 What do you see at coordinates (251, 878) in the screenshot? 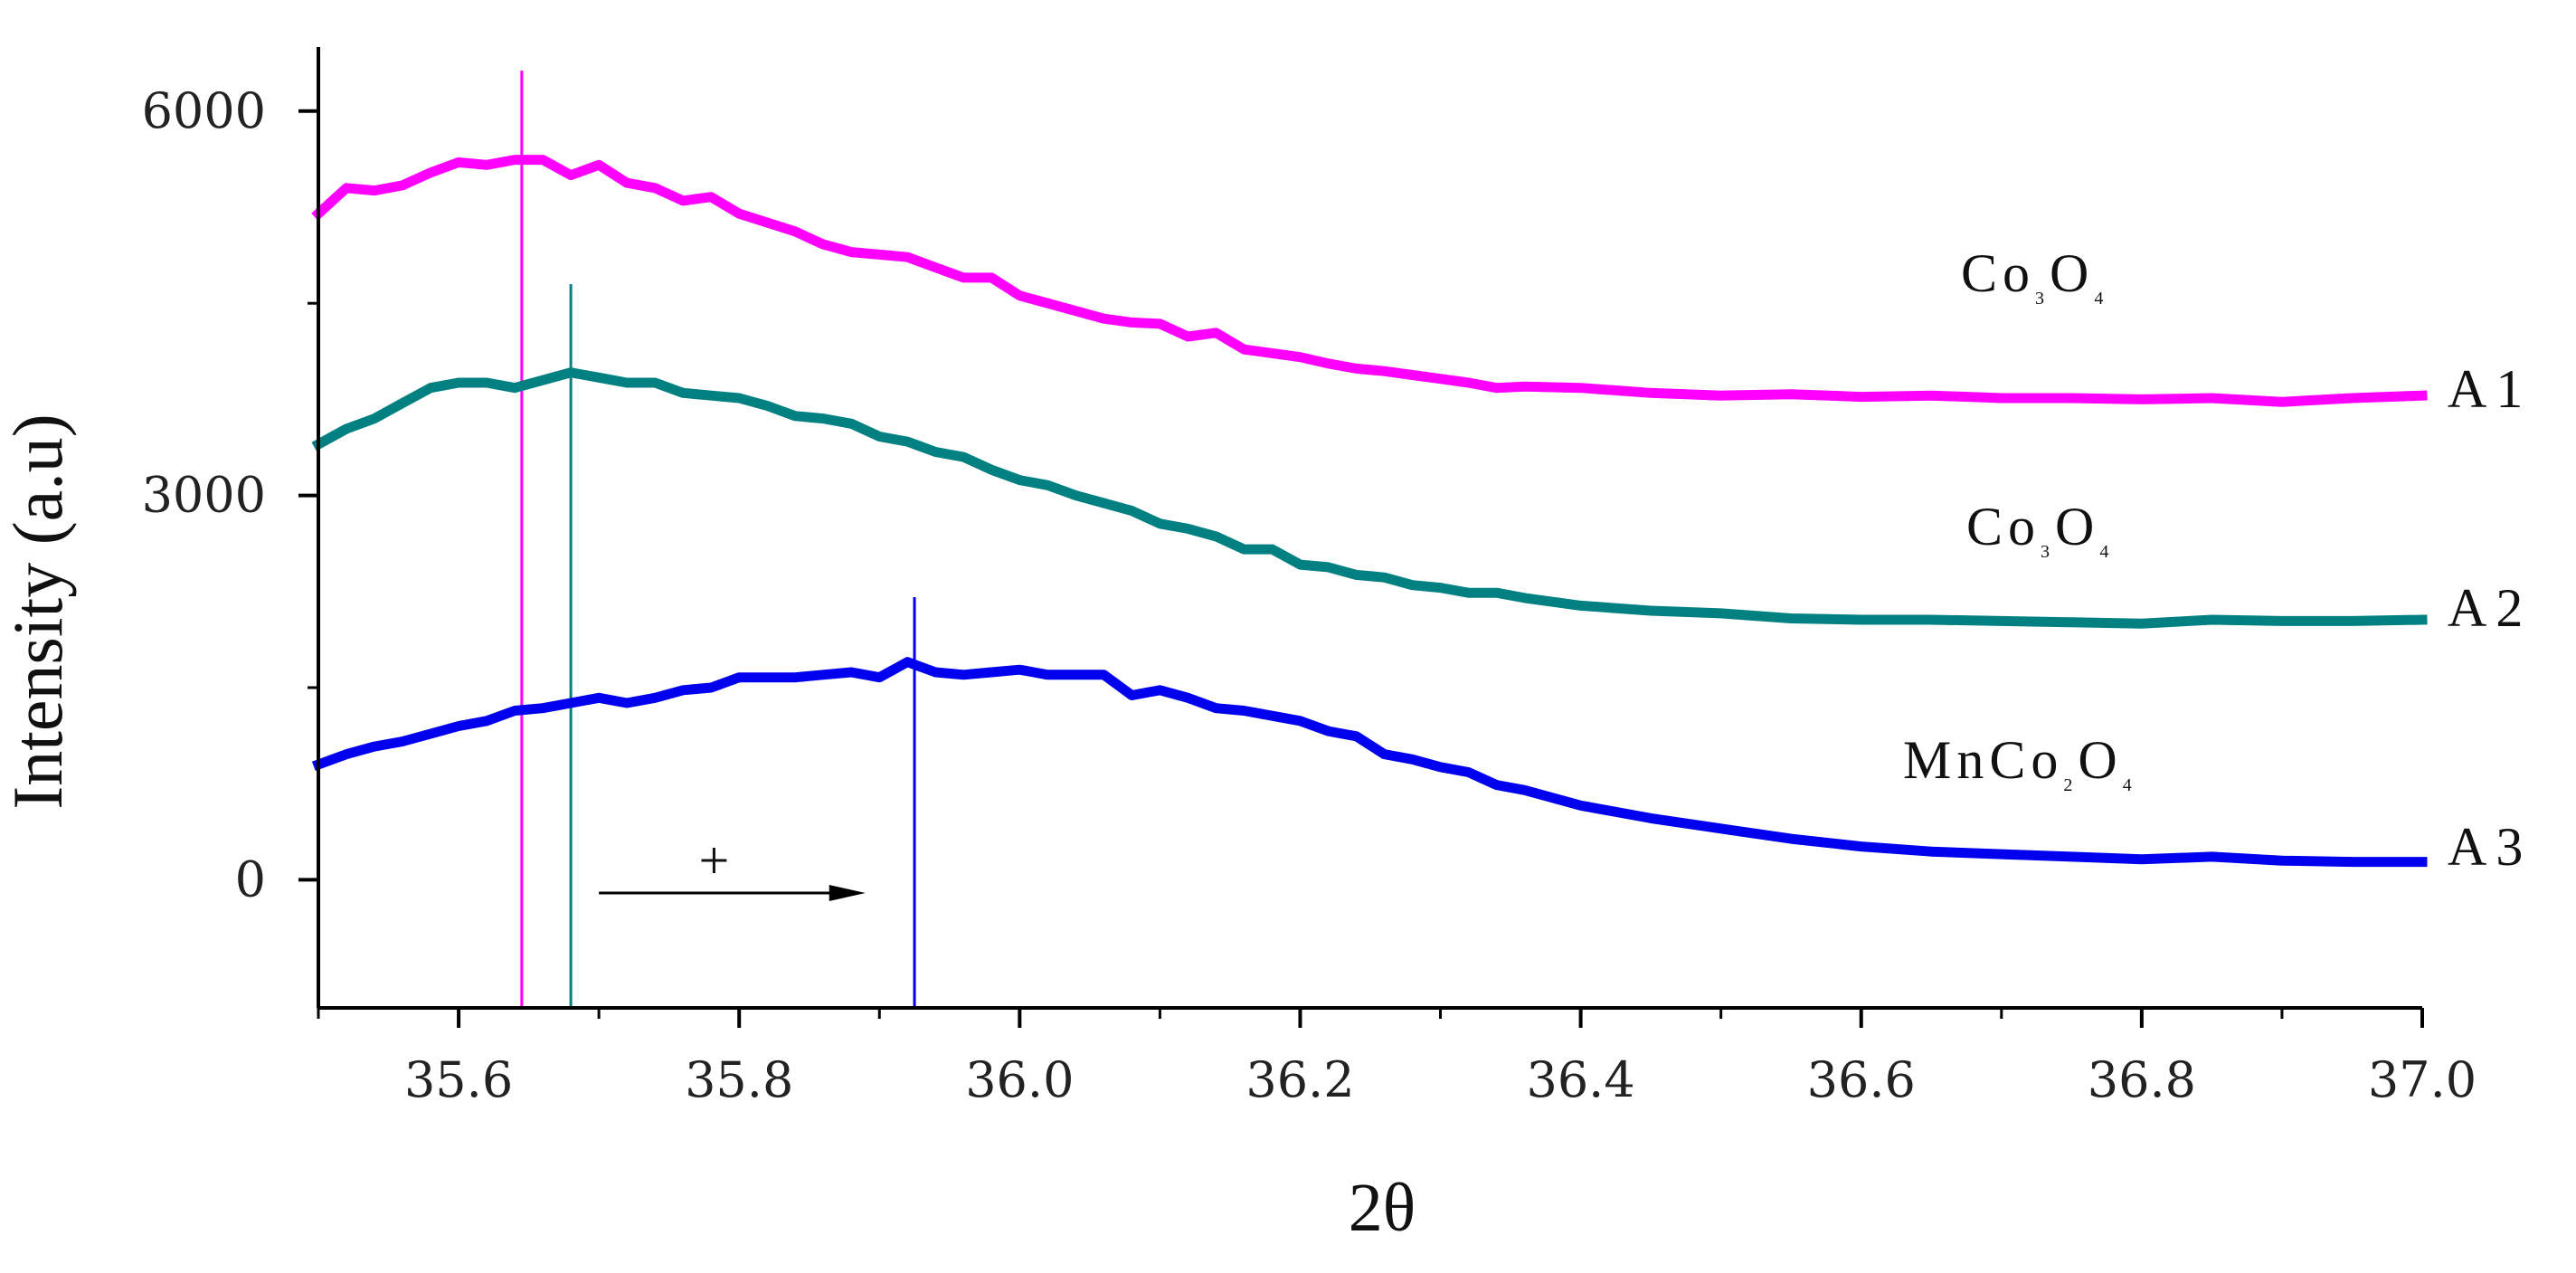
I see `y-tick-label: 0` at bounding box center [251, 878].